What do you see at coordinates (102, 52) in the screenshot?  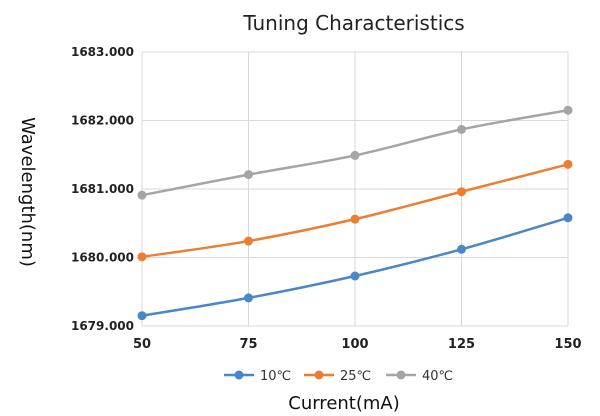 I see `y-tick-label-4: 1683.000` at bounding box center [102, 52].